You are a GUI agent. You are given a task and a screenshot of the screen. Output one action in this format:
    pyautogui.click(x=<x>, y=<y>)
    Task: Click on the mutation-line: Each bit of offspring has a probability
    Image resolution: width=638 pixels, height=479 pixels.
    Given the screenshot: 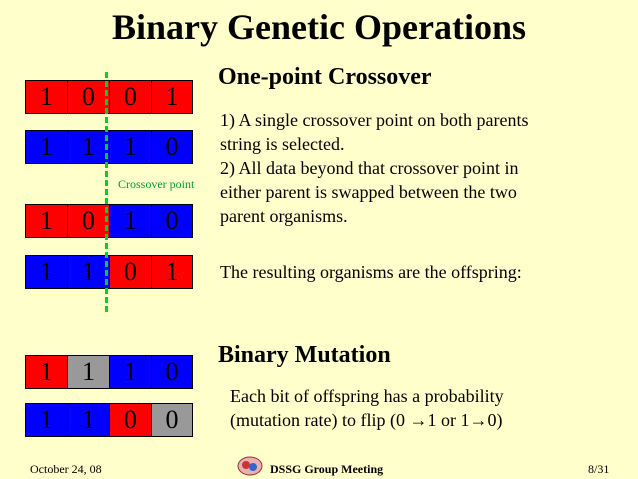 What is the action you would take?
    pyautogui.click(x=367, y=396)
    